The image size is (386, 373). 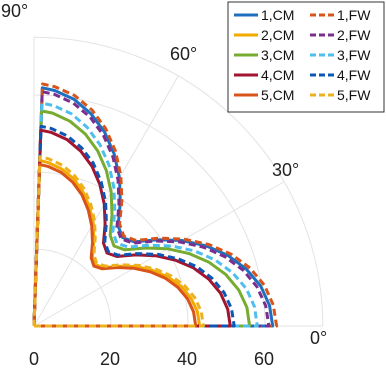 I want to click on legend-label-6: 4,CM, so click(x=277, y=75).